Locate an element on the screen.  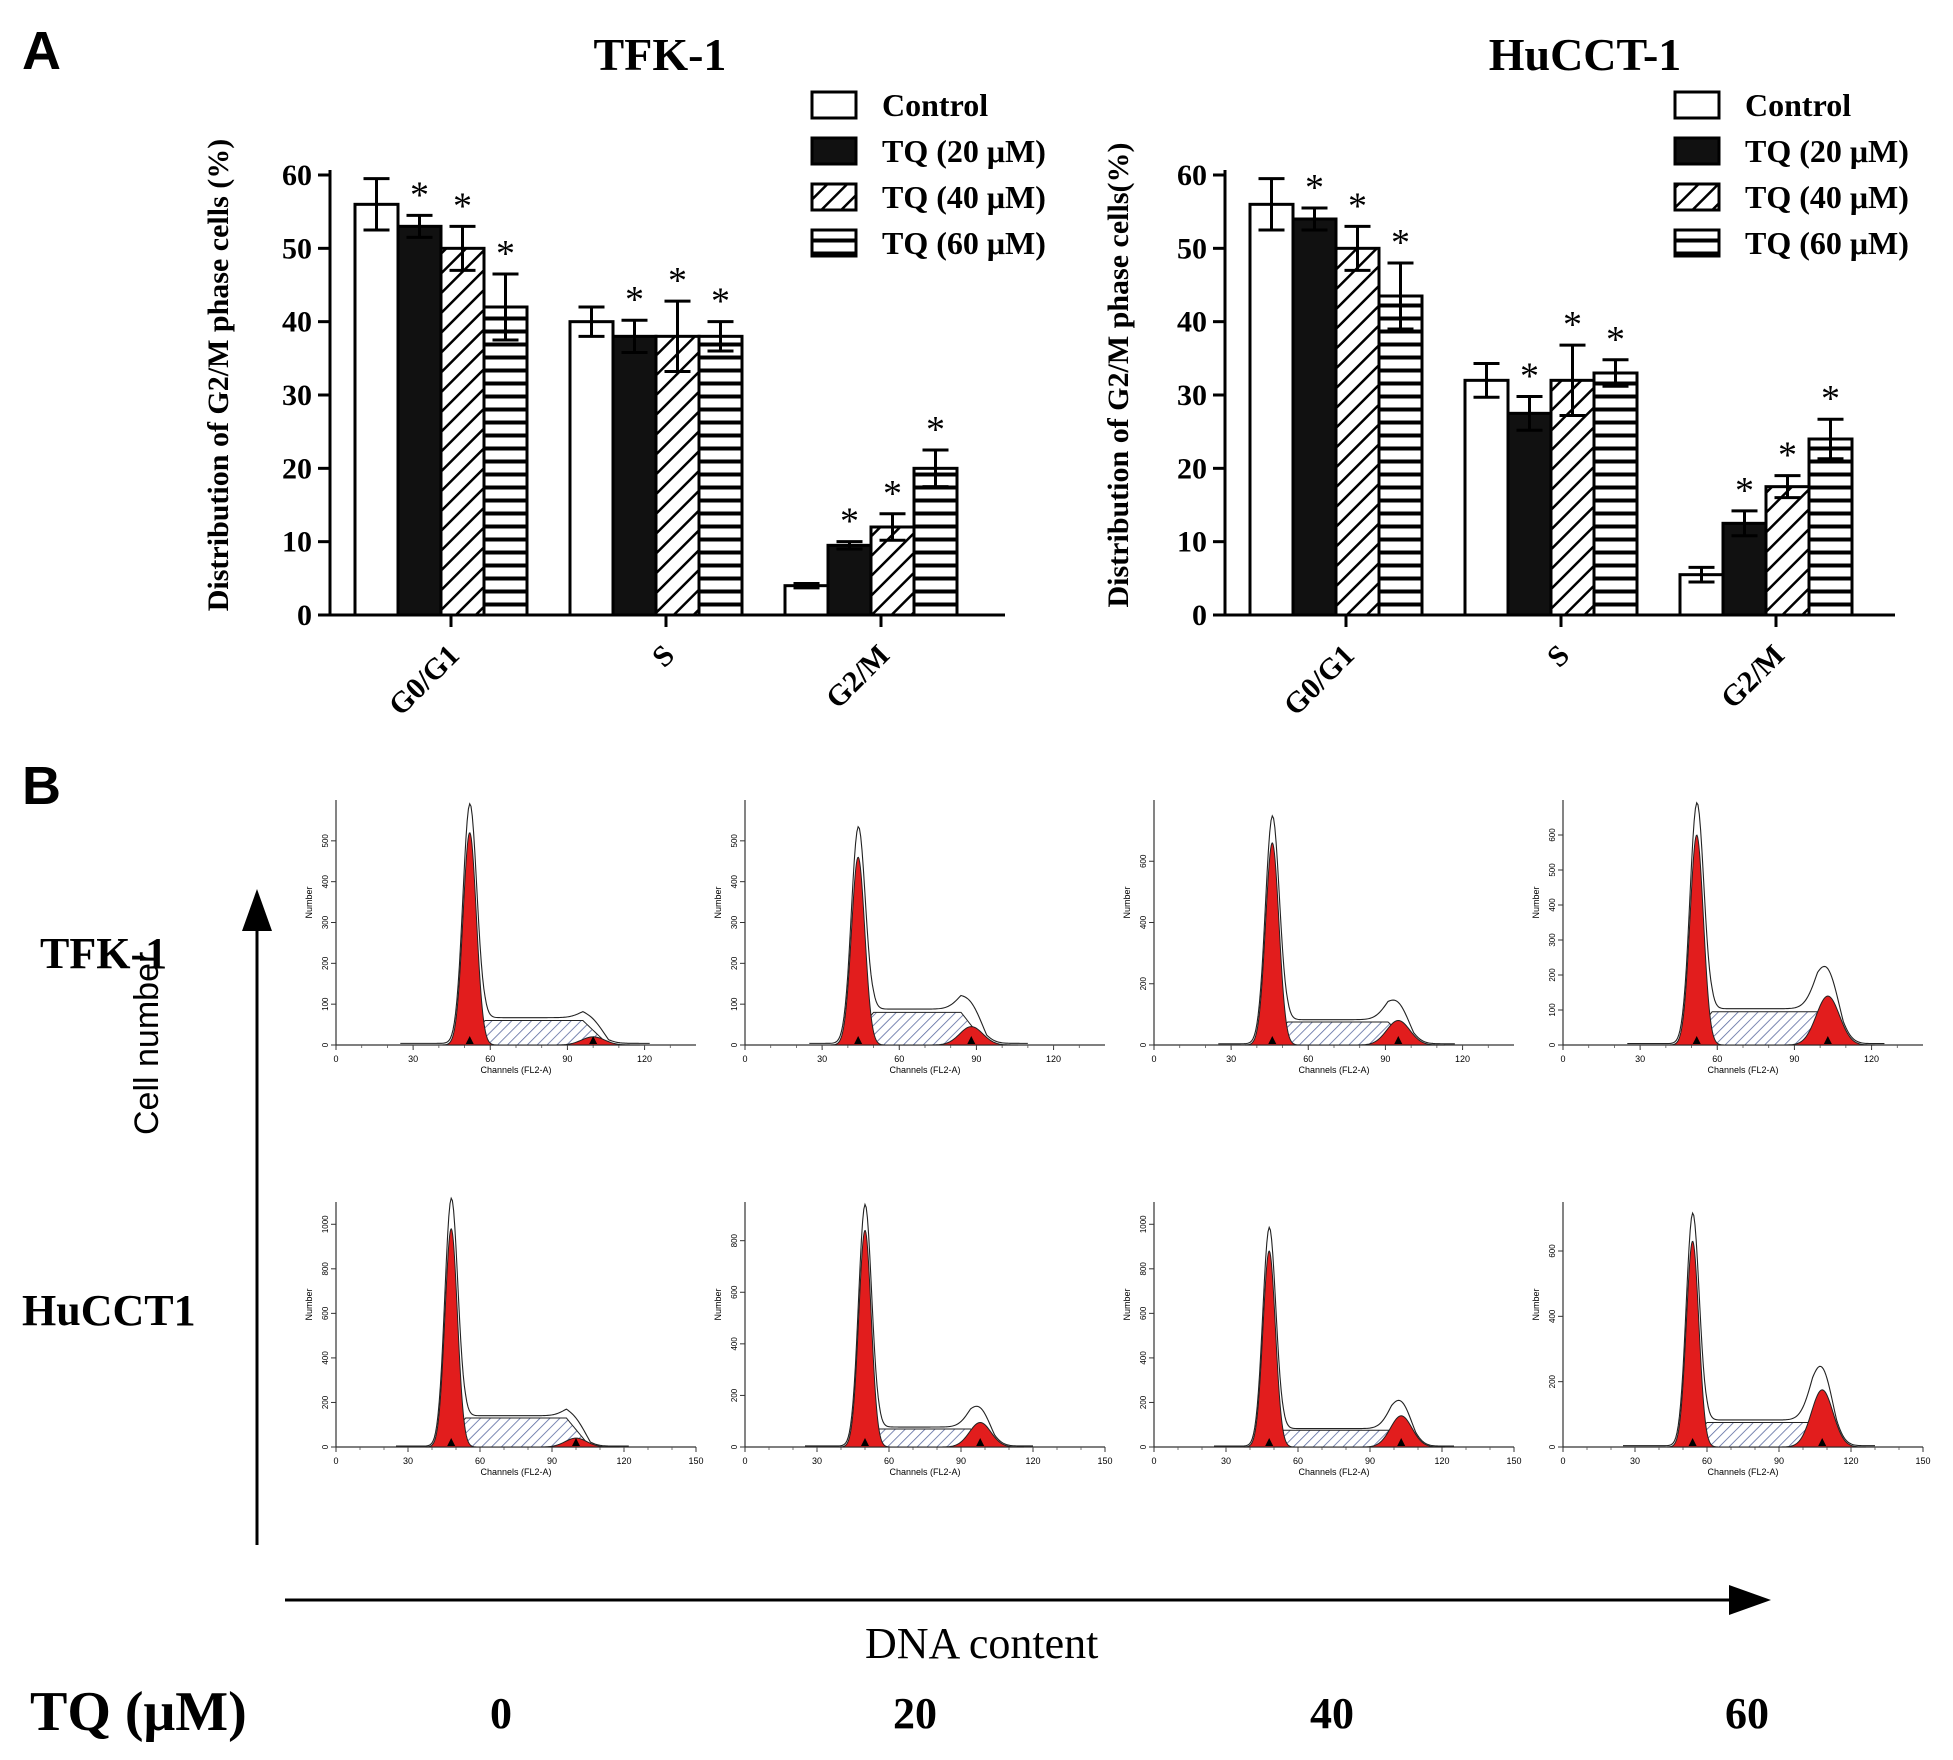
y-tick-label: 10 is located at coordinates (297, 542).